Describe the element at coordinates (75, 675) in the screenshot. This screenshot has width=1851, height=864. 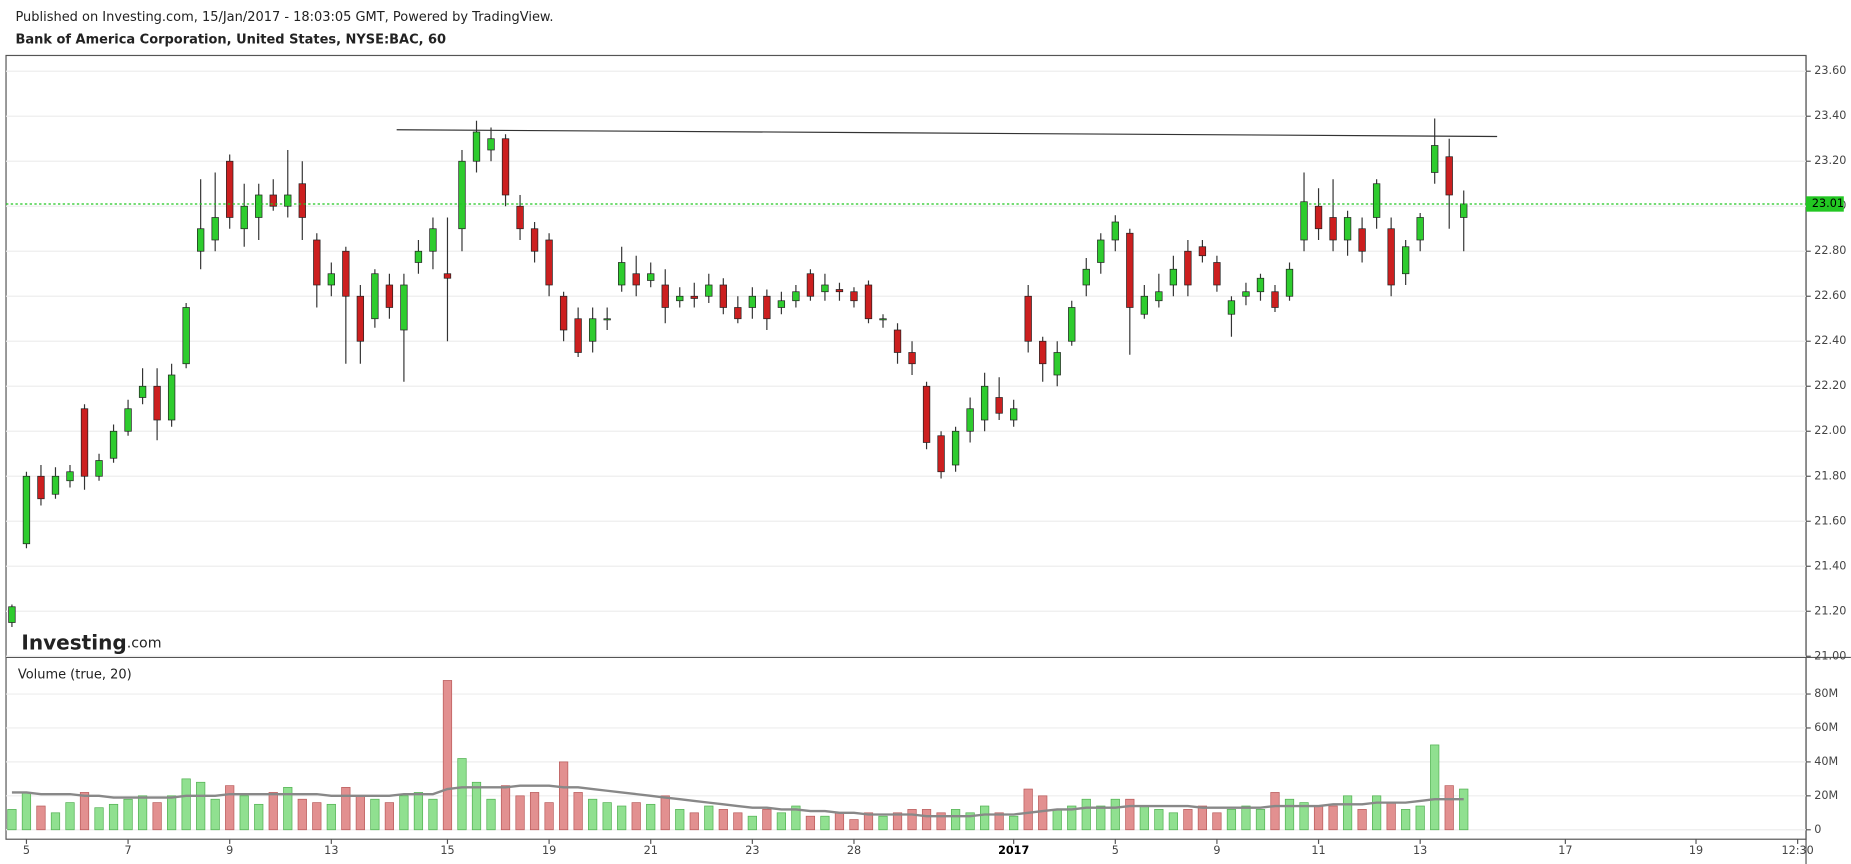
I see `volume-title: Volume (true, 20)` at that location.